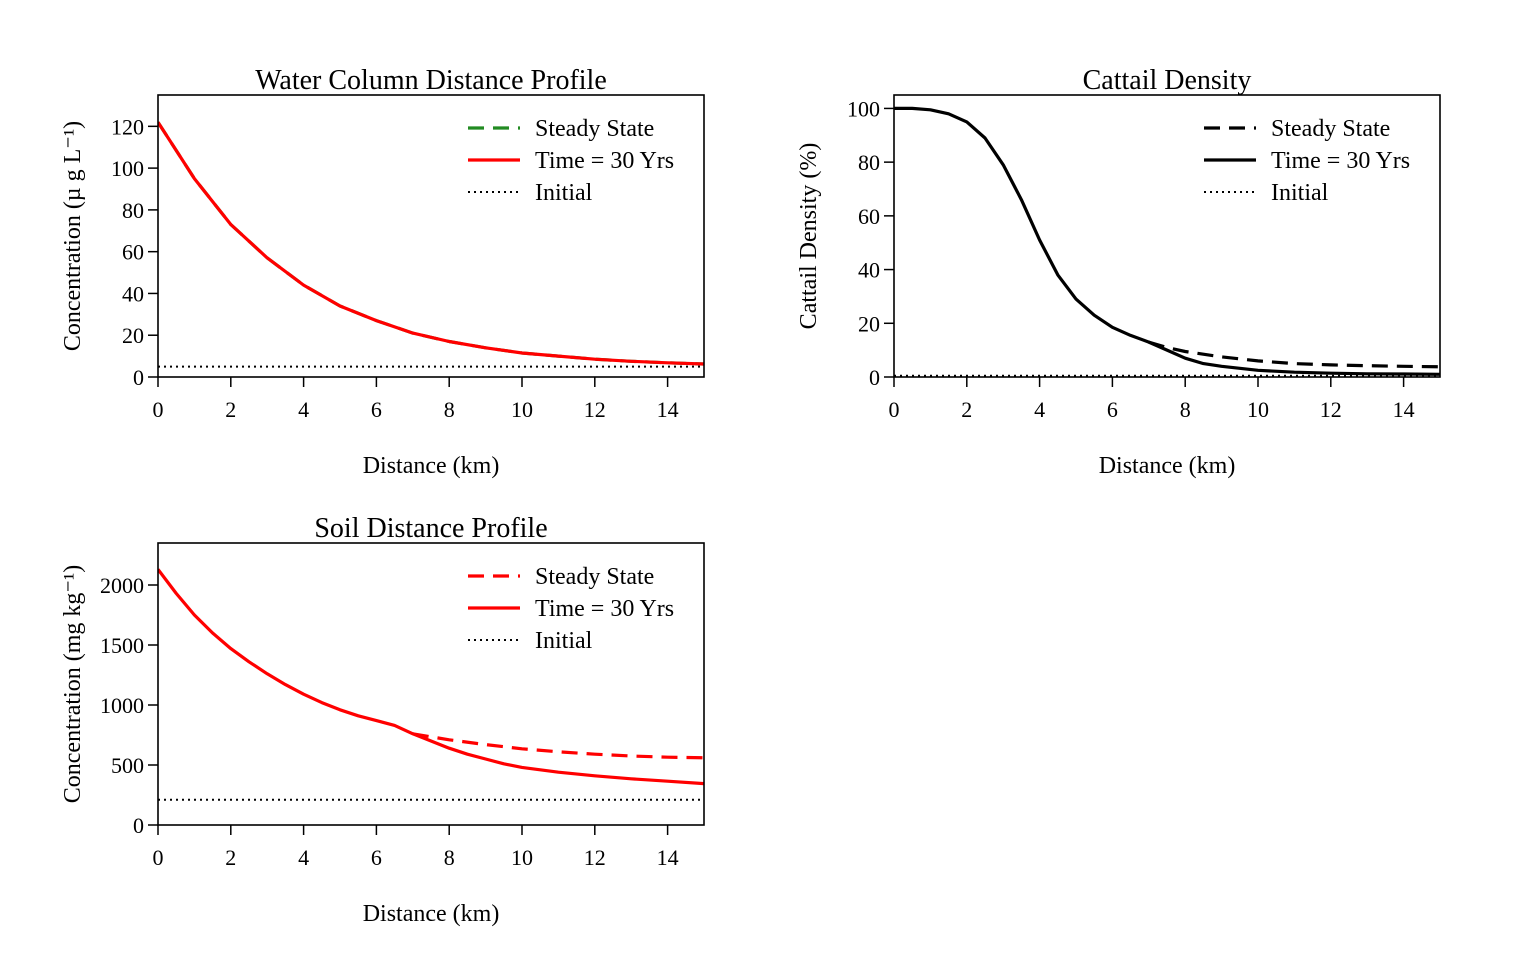  I want to click on y-tick-label: 1000, so click(122, 705).